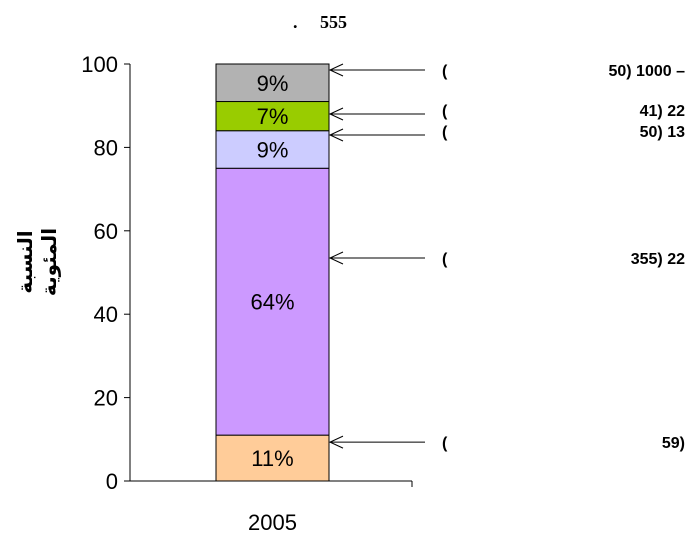  What do you see at coordinates (445, 111) in the screenshot?
I see `annotation-paren-1: (` at bounding box center [445, 111].